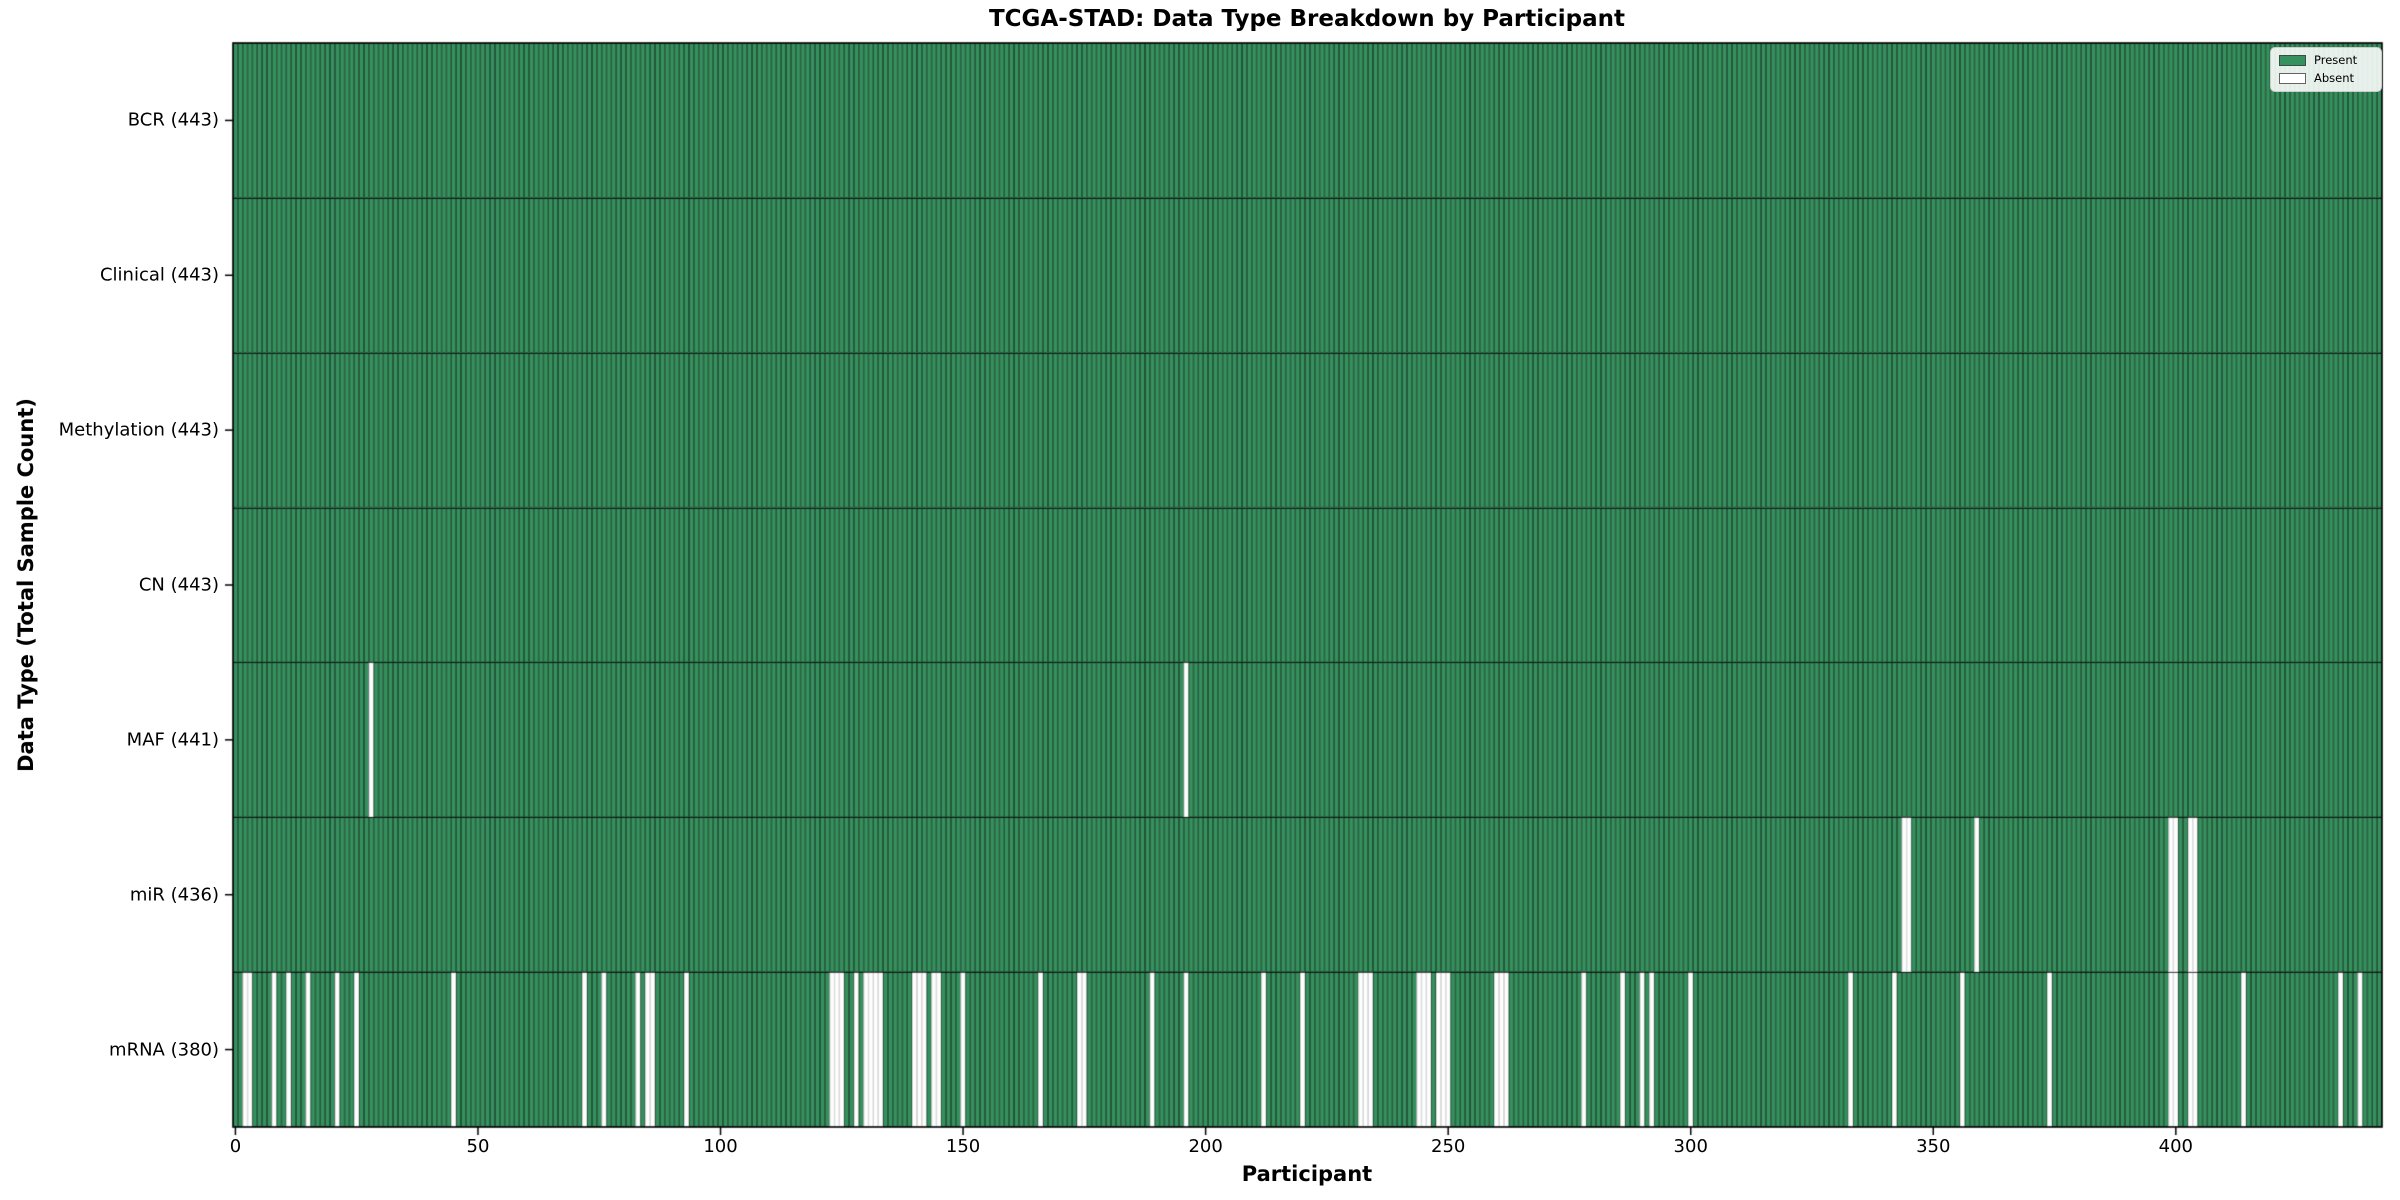  Describe the element at coordinates (2334, 78) in the screenshot. I see `legend-absent-label: Absent` at that location.